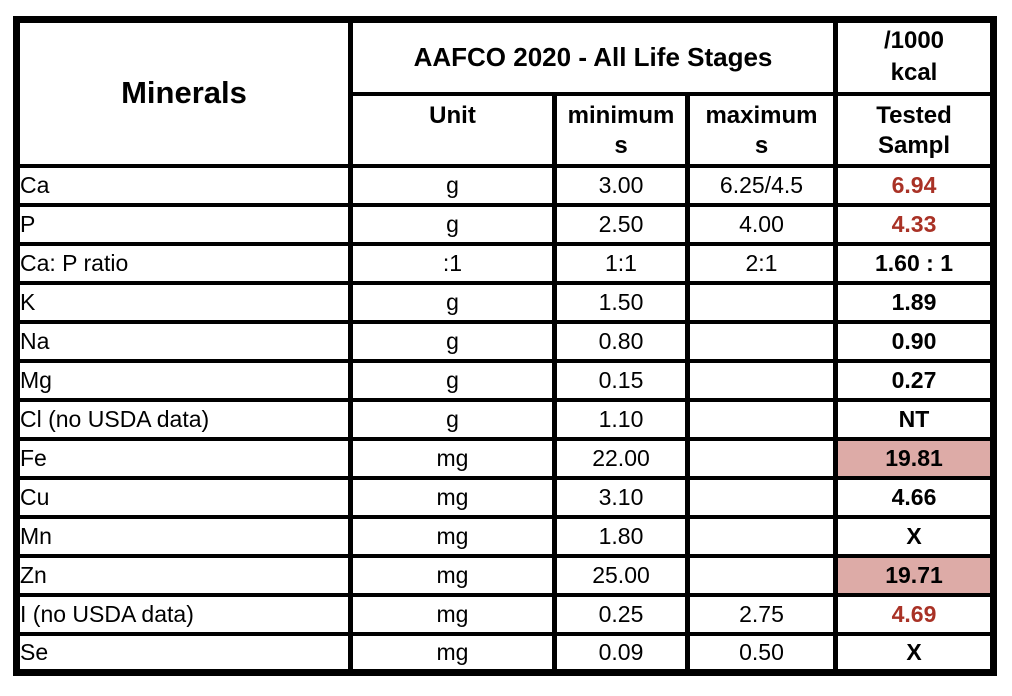 The height and width of the screenshot is (696, 1012). Describe the element at coordinates (621, 341) in the screenshot. I see `minimum-value: 0.80` at that location.